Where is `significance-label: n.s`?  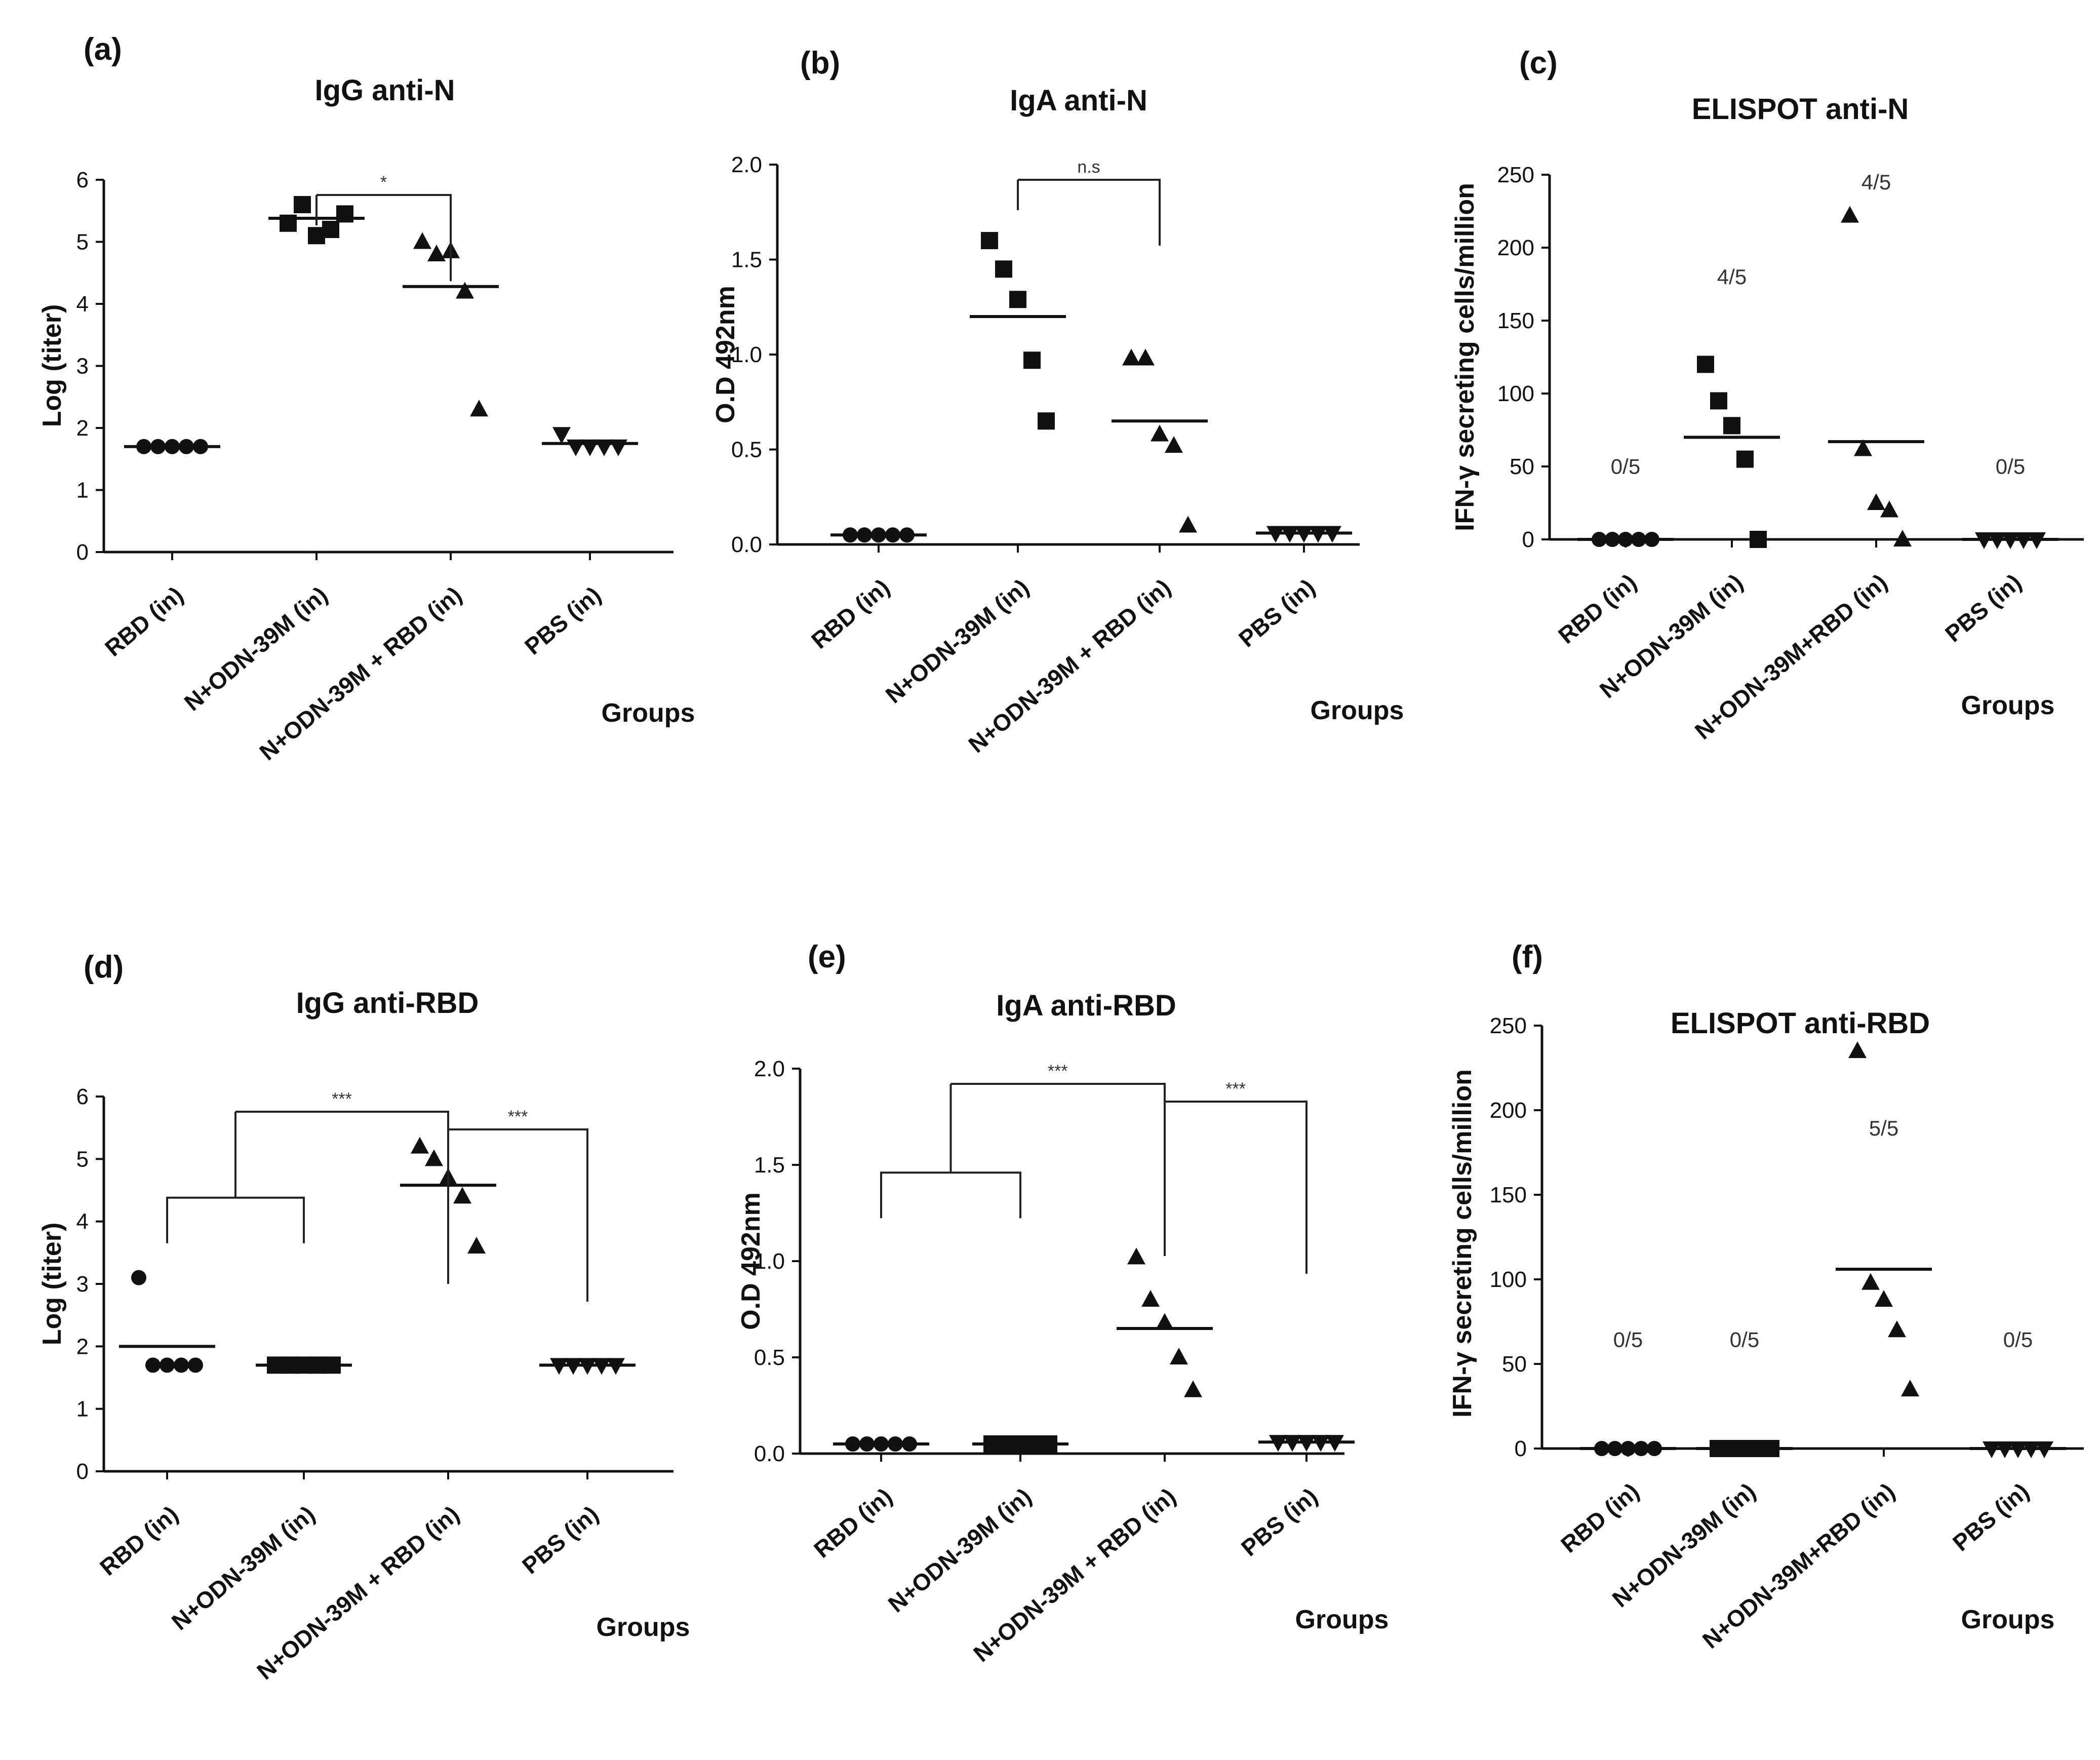
significance-label: n.s is located at coordinates (1088, 167).